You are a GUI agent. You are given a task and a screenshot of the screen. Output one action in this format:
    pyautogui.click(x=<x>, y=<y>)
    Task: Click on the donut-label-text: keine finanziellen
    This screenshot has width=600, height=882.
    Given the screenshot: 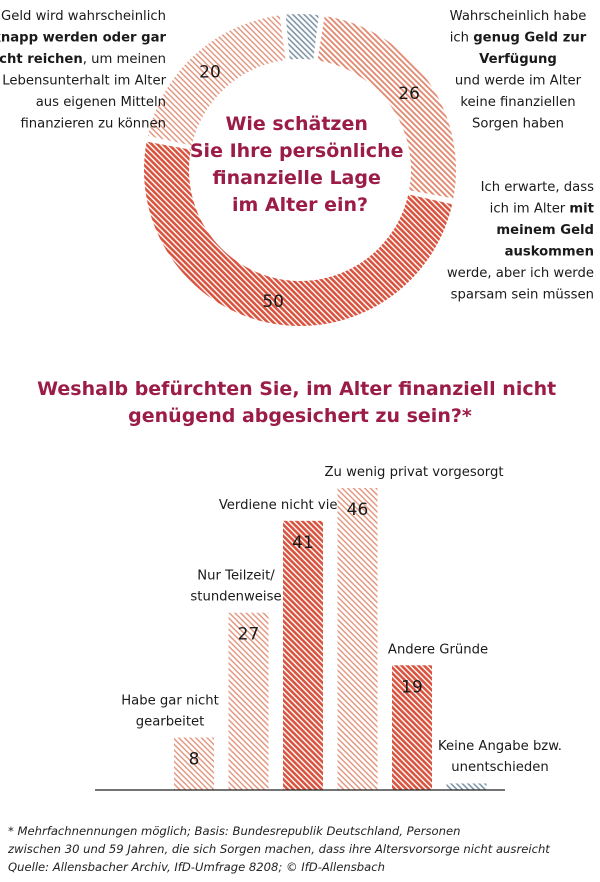 What is the action you would take?
    pyautogui.click(x=517, y=102)
    